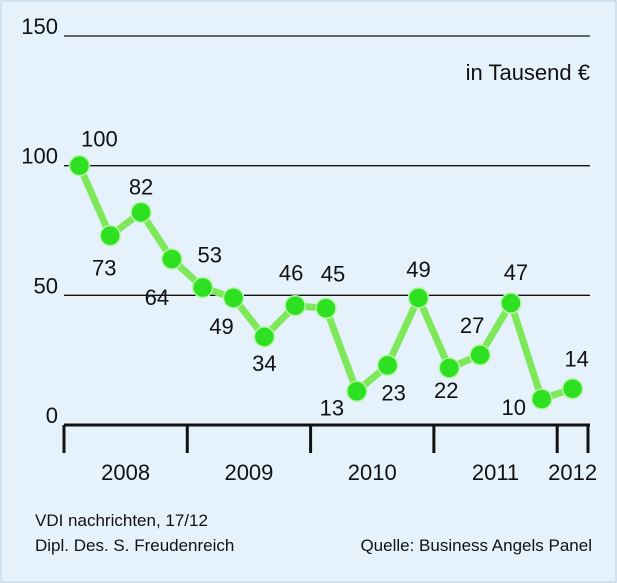 Image resolution: width=617 pixels, height=583 pixels. Describe the element at coordinates (39, 156) in the screenshot. I see `y-tick-label: 100` at that location.